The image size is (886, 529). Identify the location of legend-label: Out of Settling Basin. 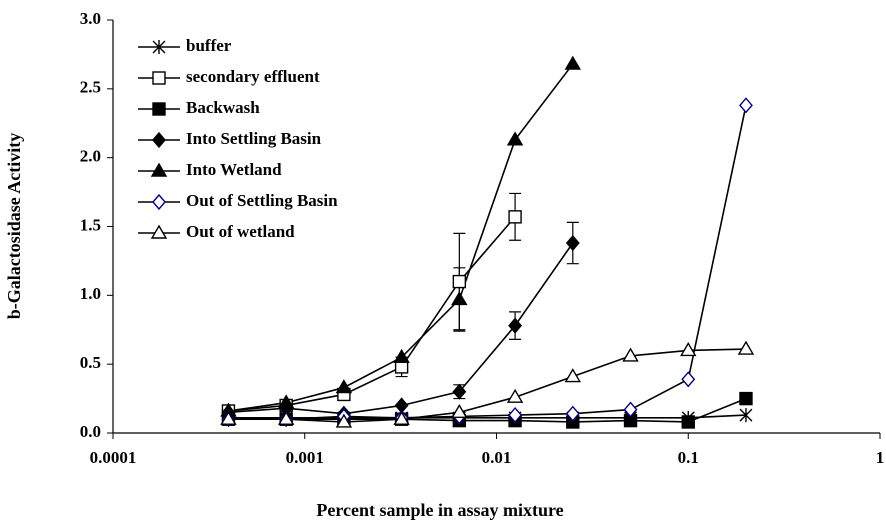
(262, 200).